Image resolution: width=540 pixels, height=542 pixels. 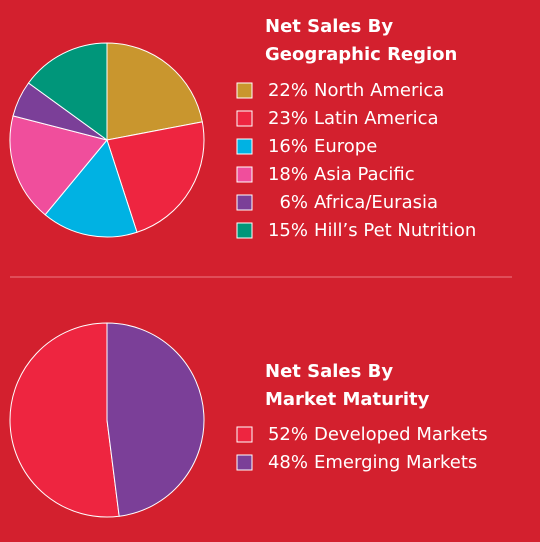 What do you see at coordinates (395, 462) in the screenshot?
I see `legend-label: Emerging Markets` at bounding box center [395, 462].